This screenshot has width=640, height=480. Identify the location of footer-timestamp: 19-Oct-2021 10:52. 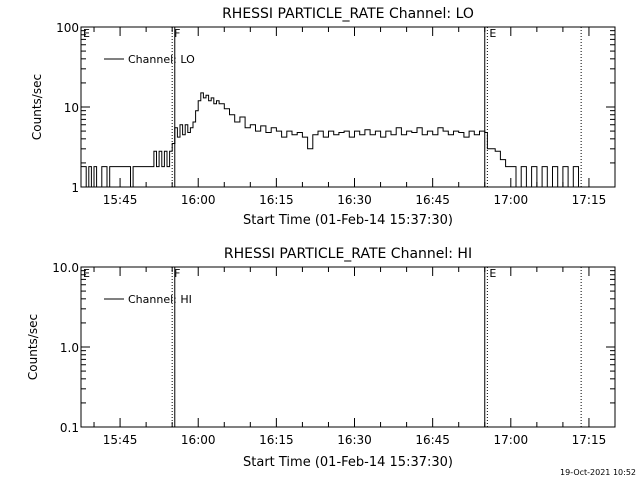
(598, 472).